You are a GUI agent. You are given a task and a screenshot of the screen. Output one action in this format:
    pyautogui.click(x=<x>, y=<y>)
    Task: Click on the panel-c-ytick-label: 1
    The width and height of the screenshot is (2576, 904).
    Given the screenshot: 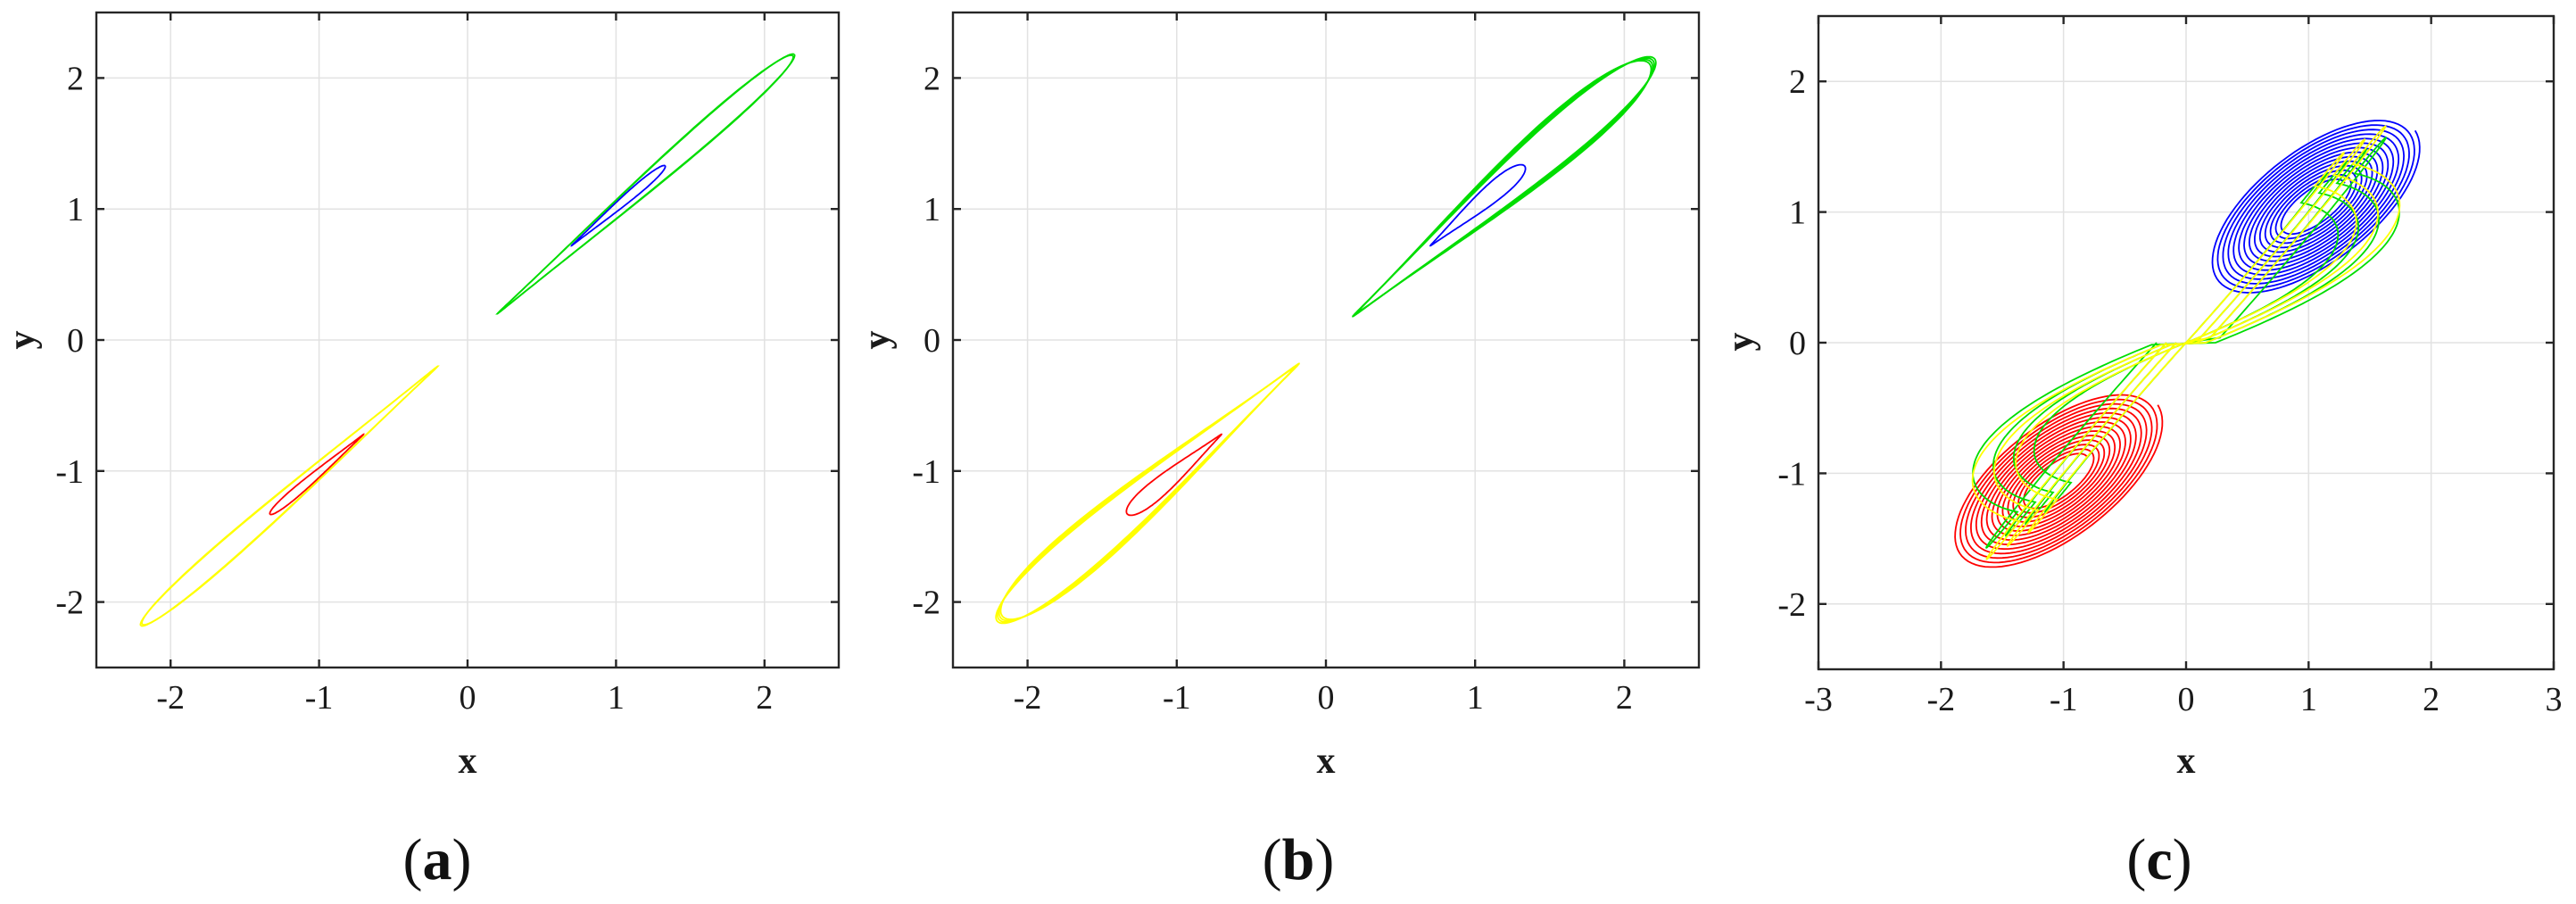 What is the action you would take?
    pyautogui.click(x=1797, y=214)
    